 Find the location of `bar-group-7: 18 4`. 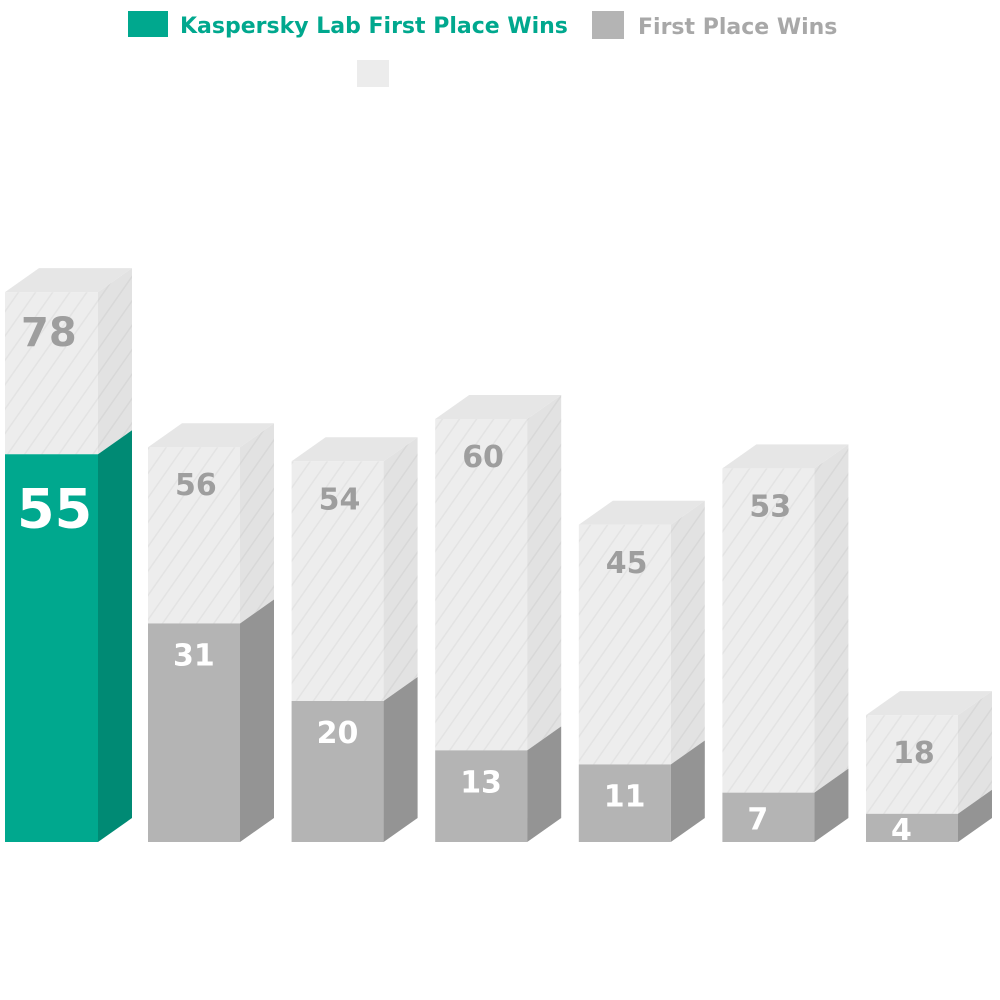

bar-group-7: 18 4 is located at coordinates (929, 769).